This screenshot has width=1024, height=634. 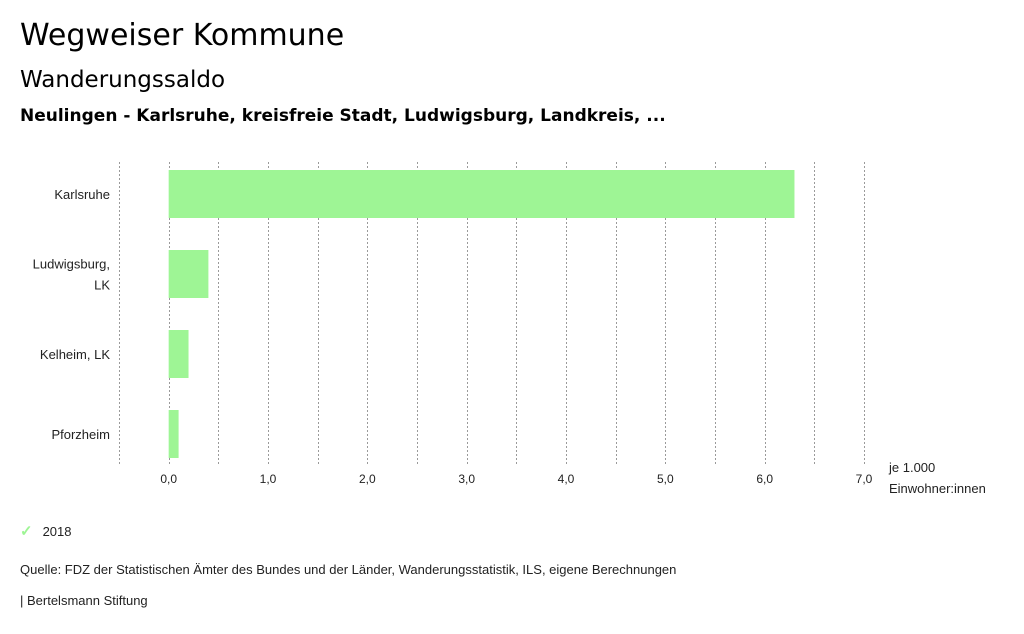 What do you see at coordinates (57, 531) in the screenshot?
I see `legend-item-2018: 2018` at bounding box center [57, 531].